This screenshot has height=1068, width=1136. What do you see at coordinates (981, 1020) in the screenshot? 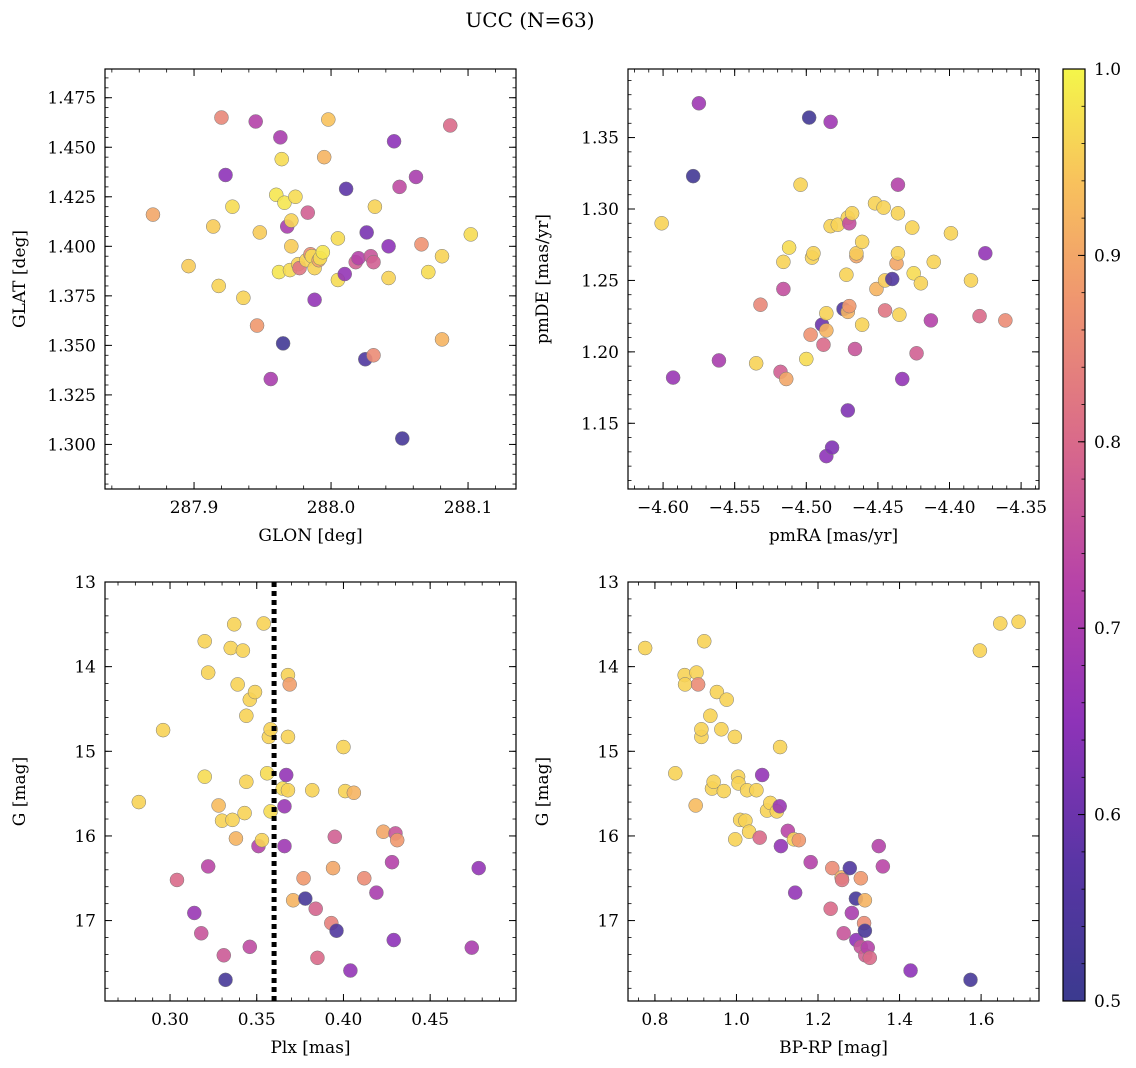
I see `x-tick-label: 1.6` at bounding box center [981, 1020].